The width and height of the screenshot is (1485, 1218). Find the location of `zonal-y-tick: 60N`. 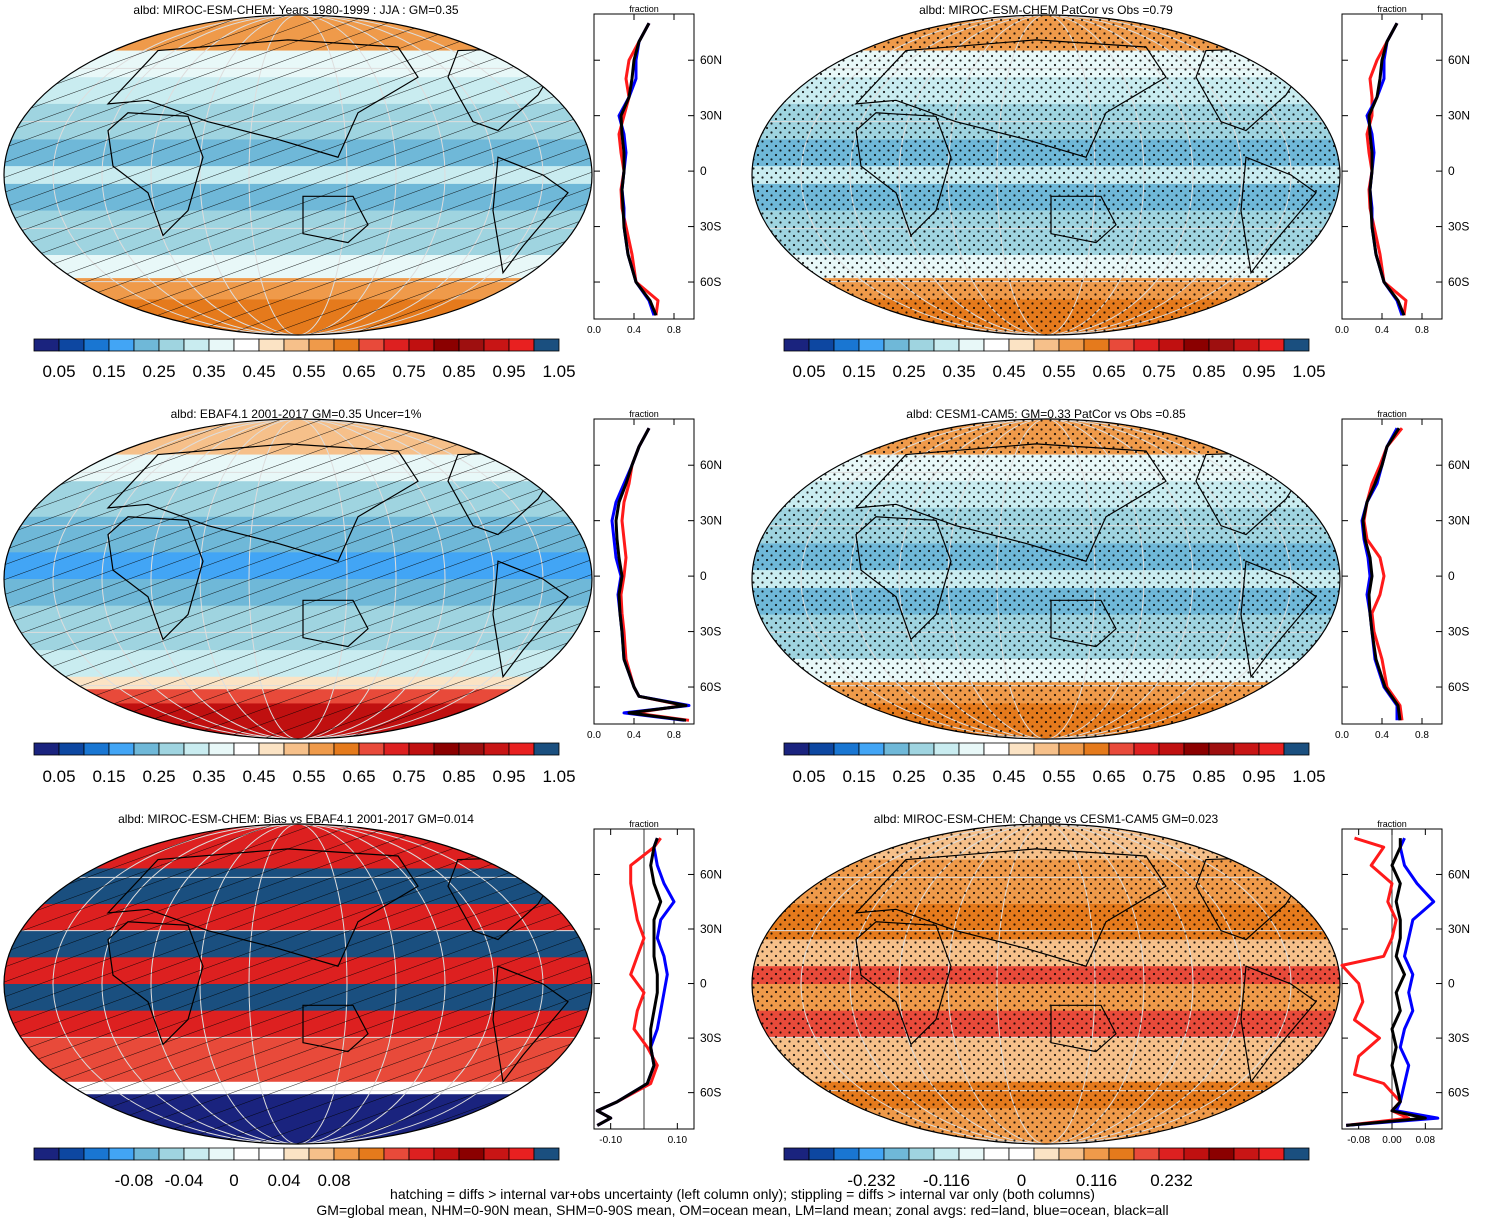

zonal-y-tick: 60N is located at coordinates (711, 60).